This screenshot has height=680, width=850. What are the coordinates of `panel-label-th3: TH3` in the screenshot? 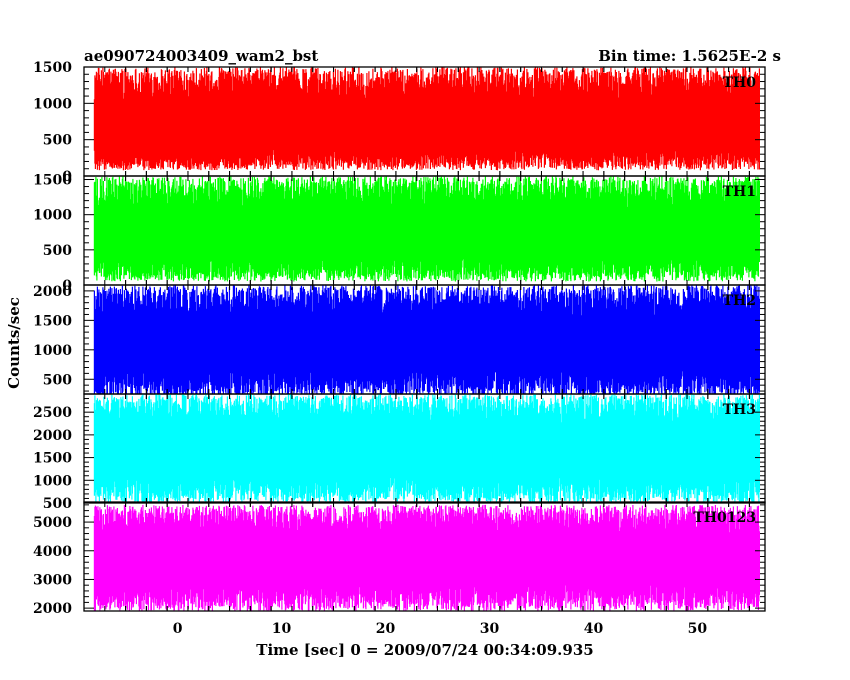 It's located at (739, 410).